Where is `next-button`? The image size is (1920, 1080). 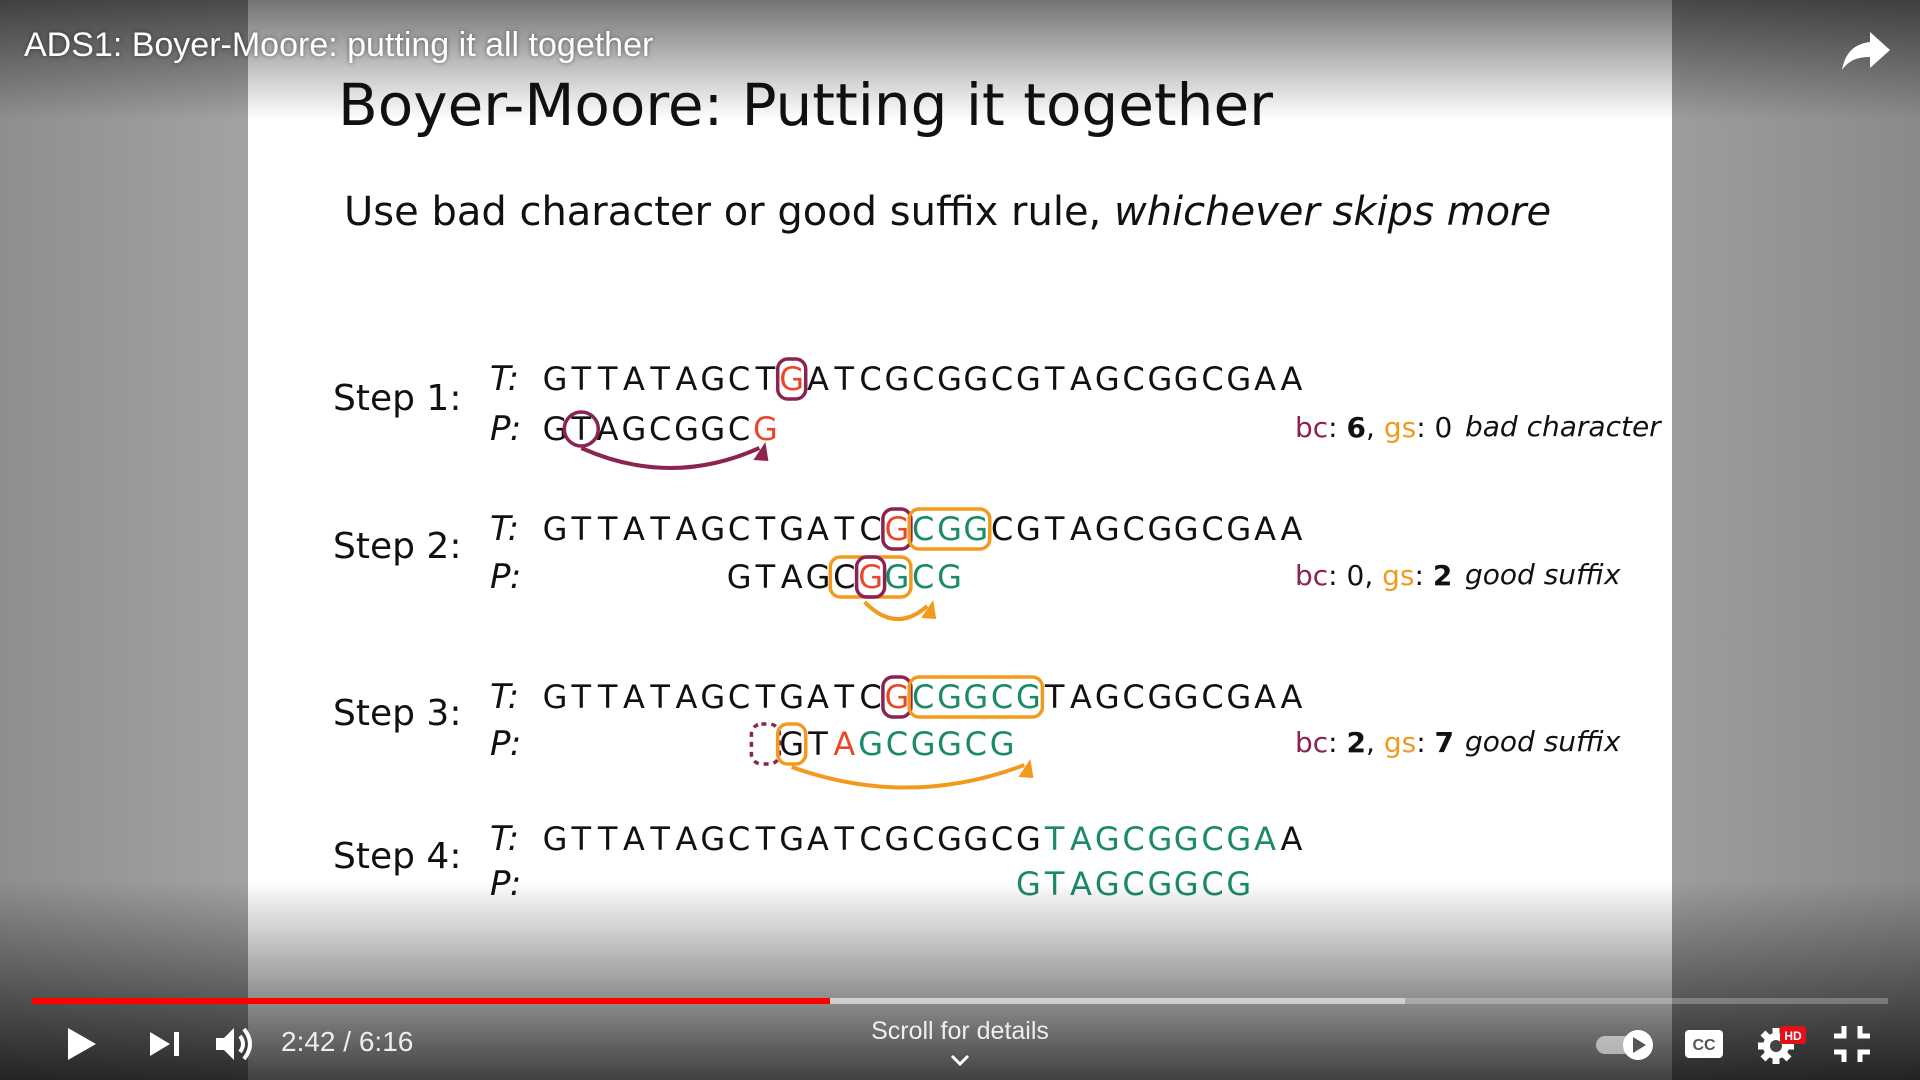 next-button is located at coordinates (166, 1044).